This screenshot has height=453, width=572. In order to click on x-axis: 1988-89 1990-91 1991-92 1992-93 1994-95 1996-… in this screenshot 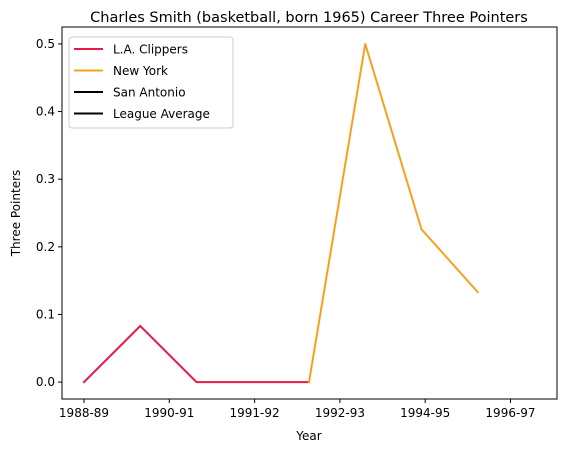, I will do `click(297, 409)`.